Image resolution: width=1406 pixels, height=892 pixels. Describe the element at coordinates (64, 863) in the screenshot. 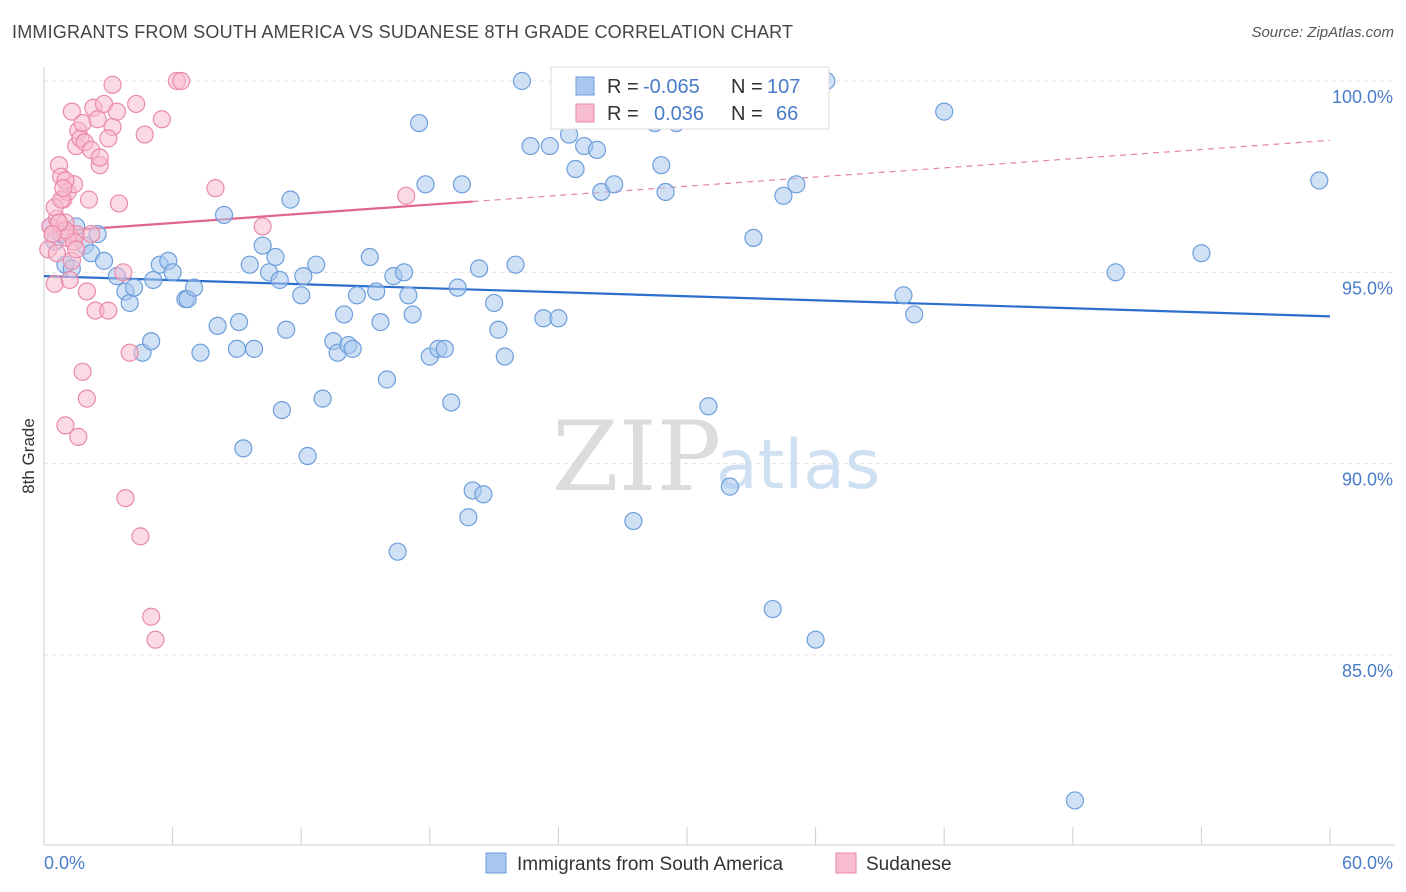

I see `x-tick-label: 0.0%` at that location.